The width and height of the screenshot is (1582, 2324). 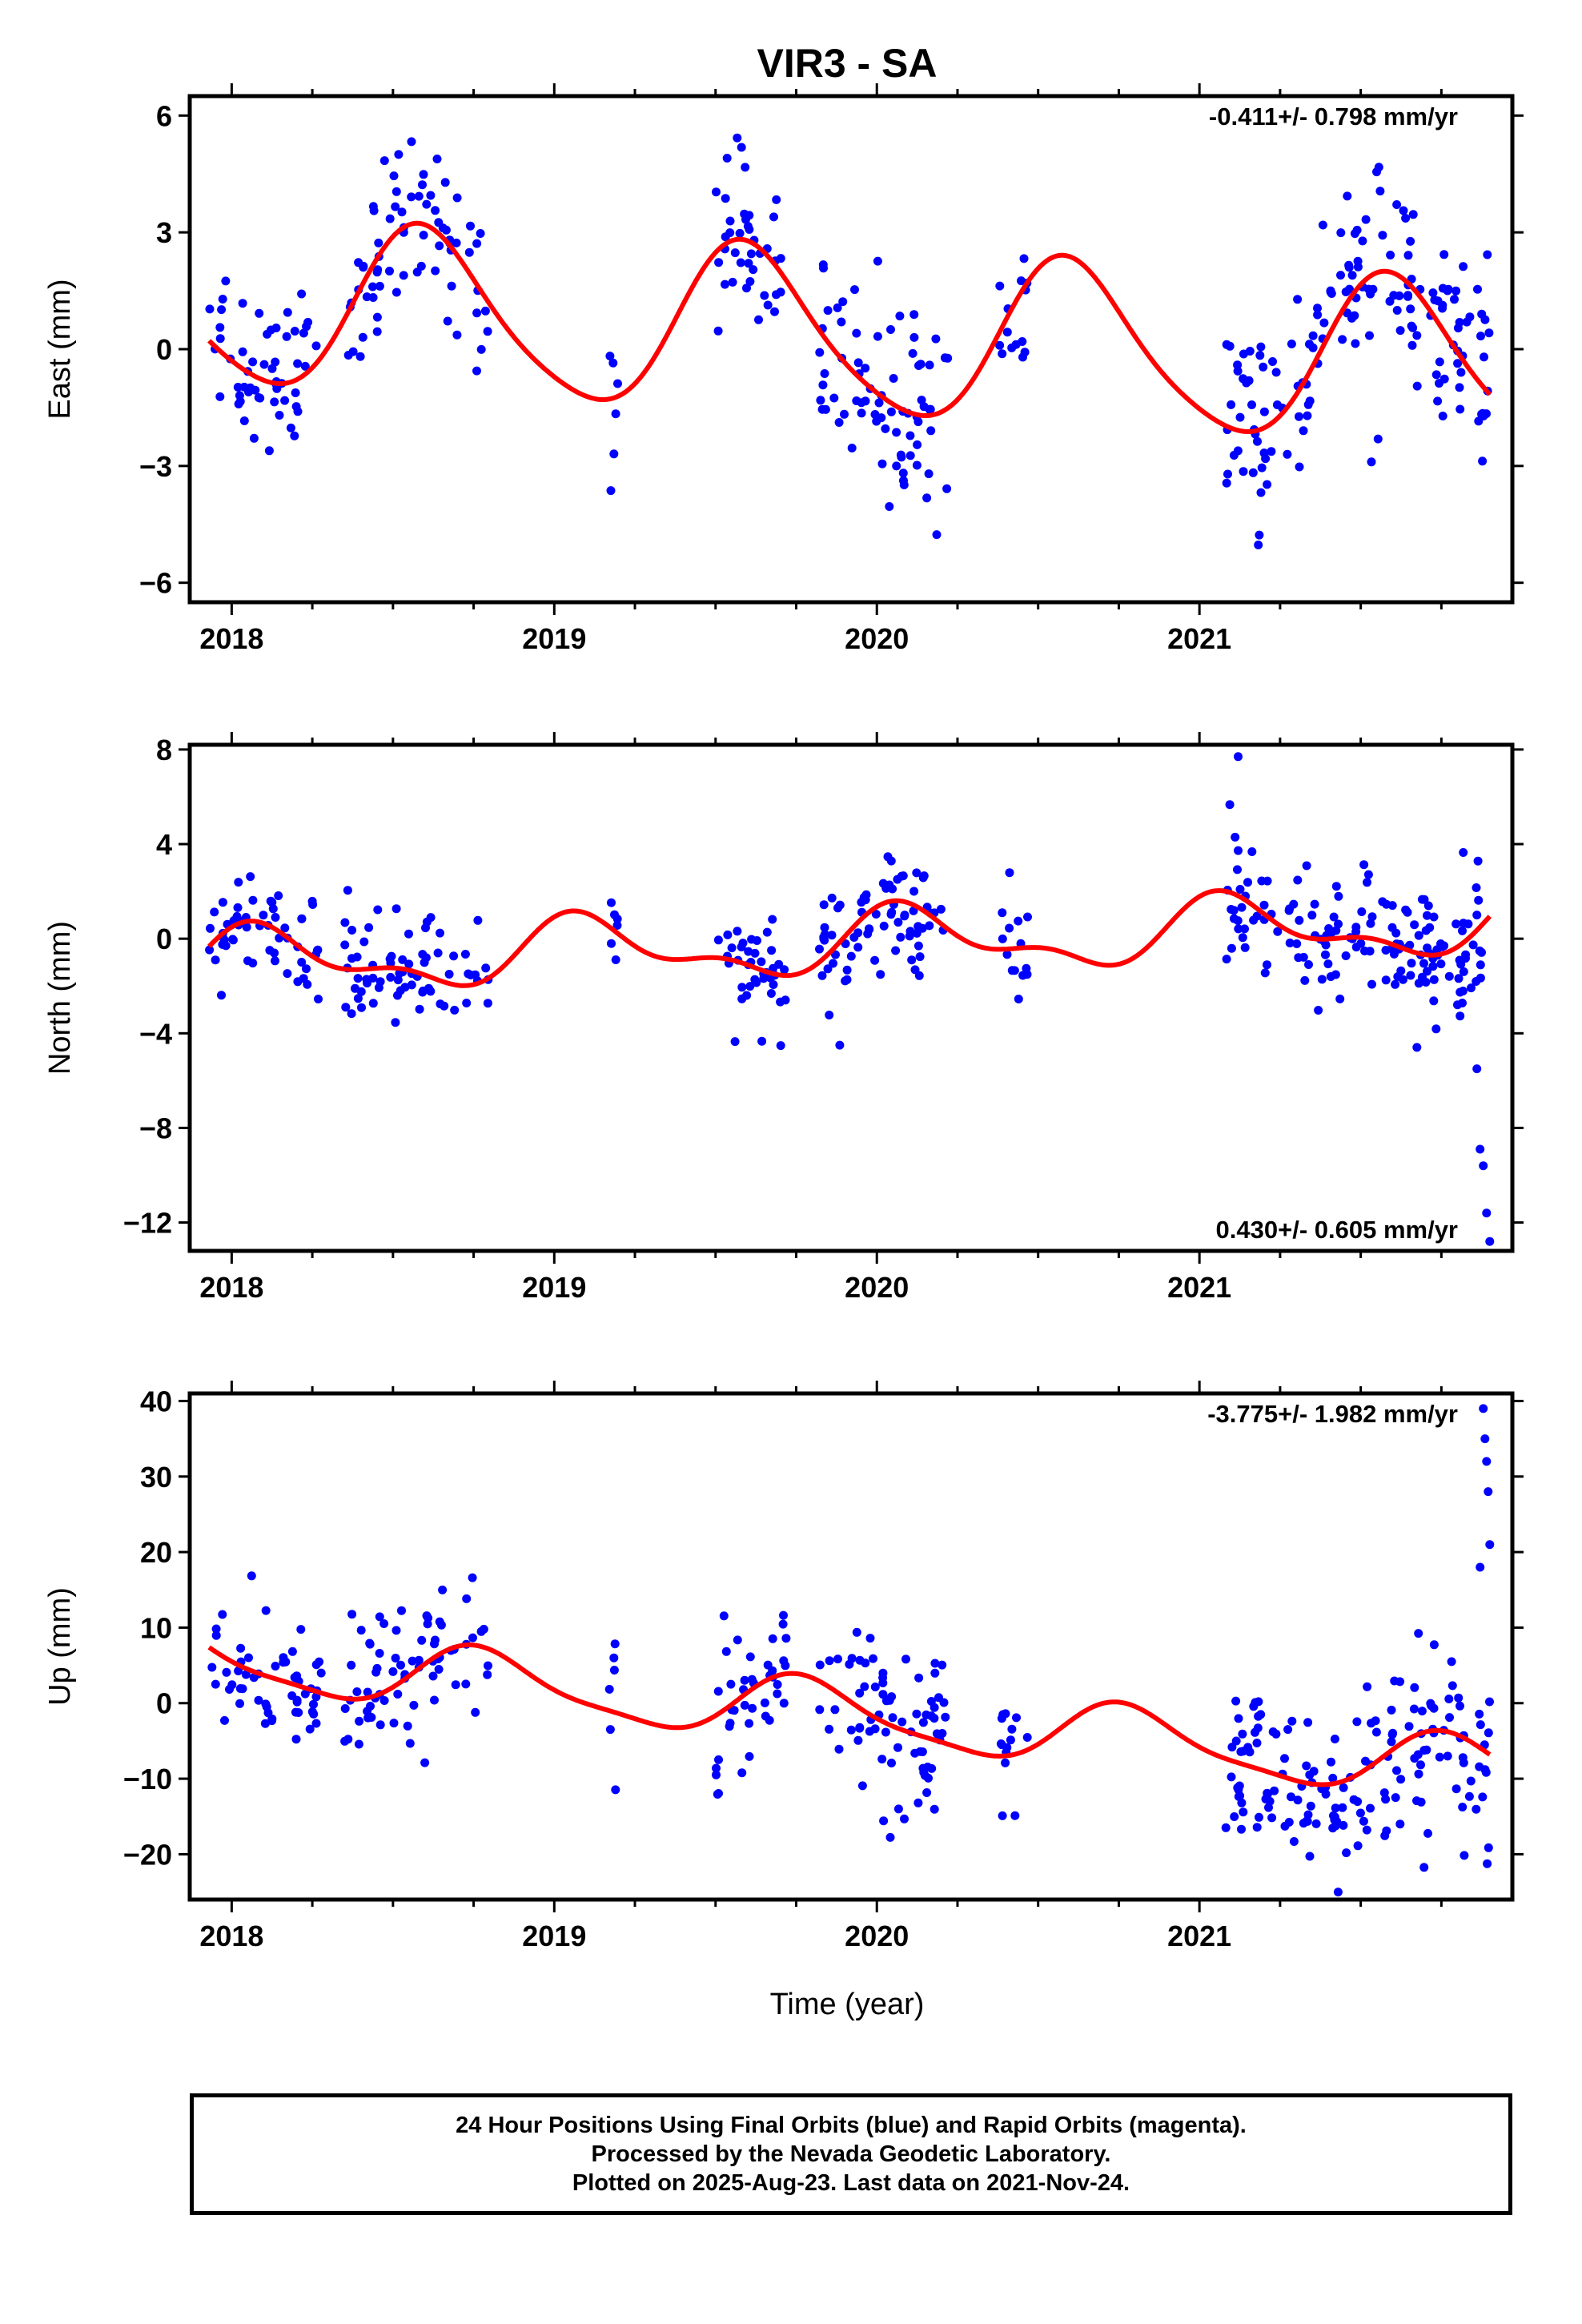 What do you see at coordinates (1332, 1414) in the screenshot?
I see `rate-label-up: -3.775+/- 1.982 mm/yr` at bounding box center [1332, 1414].